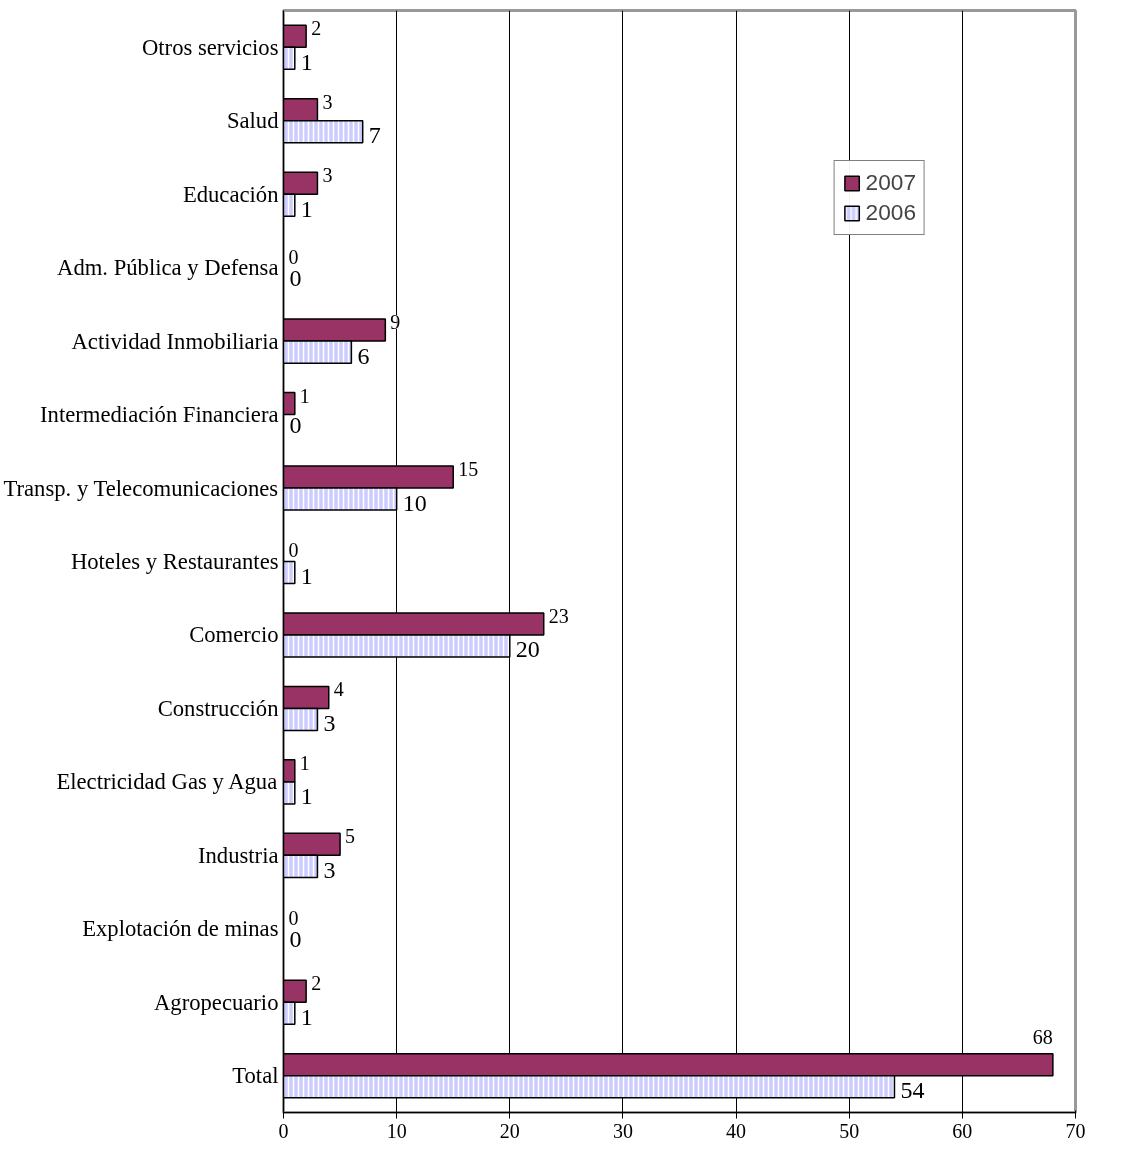 This screenshot has width=1145, height=1151. I want to click on y-tick-label: Comercio, so click(234, 635).